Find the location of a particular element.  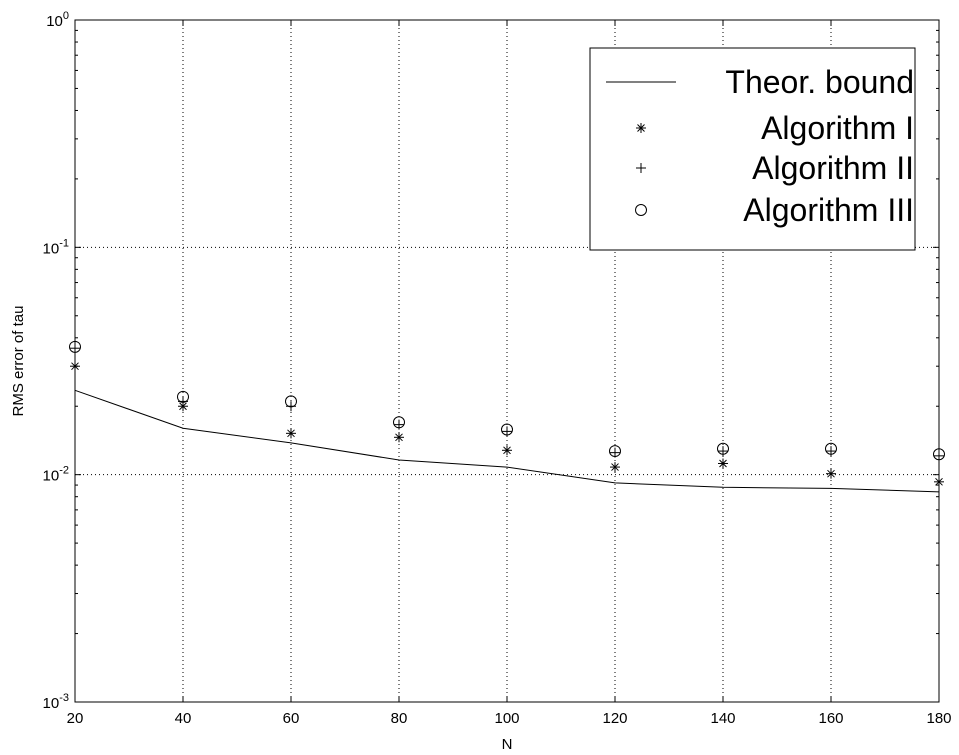

y-tick-label: 10⁻¹ is located at coordinates (56, 247).